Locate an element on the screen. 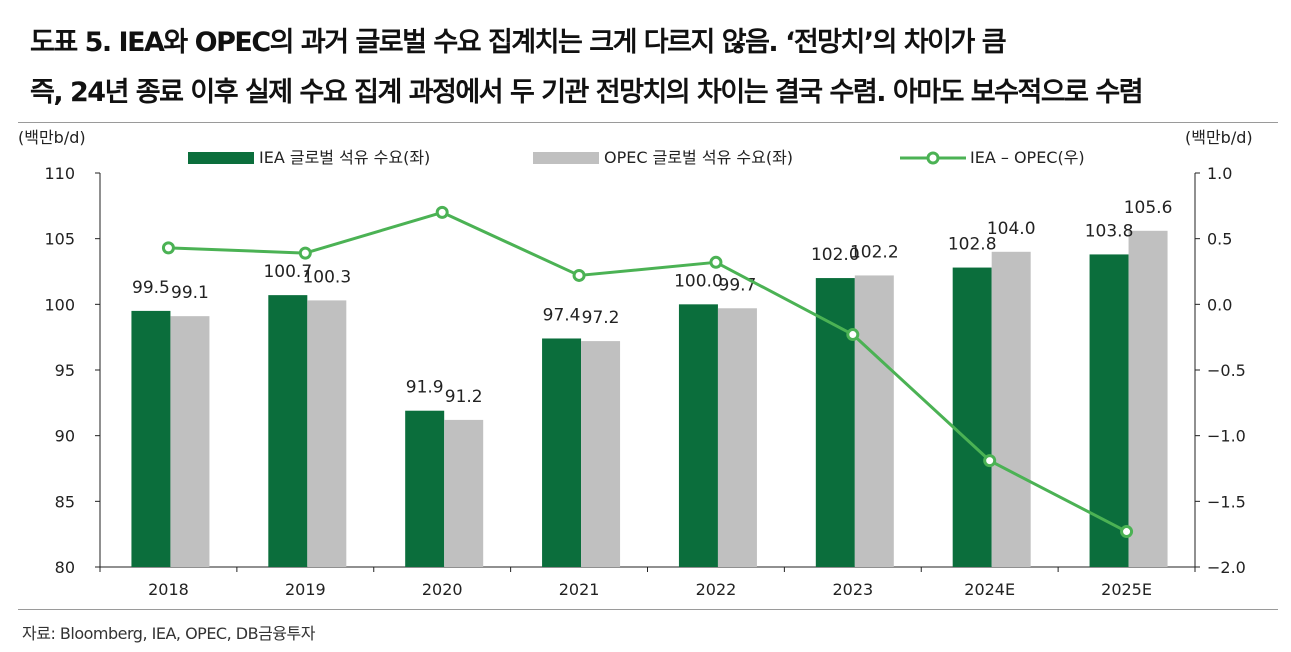 Image resolution: width=1291 pixels, height=652 pixels. legend-diff-label: IEA – OPEC(우) is located at coordinates (1027, 157).